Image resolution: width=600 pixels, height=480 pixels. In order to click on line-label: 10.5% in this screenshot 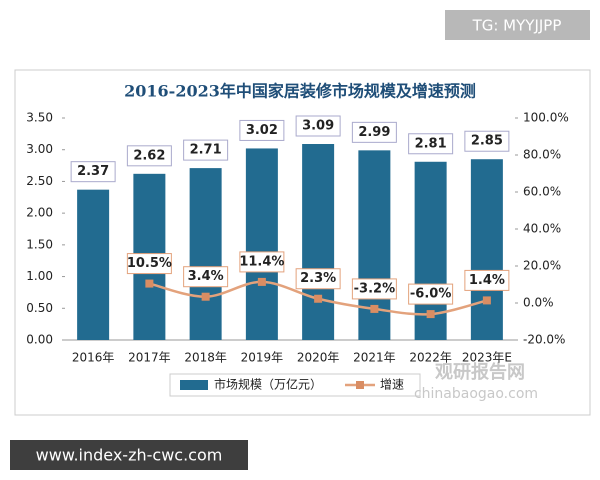, I will do `click(149, 263)`.